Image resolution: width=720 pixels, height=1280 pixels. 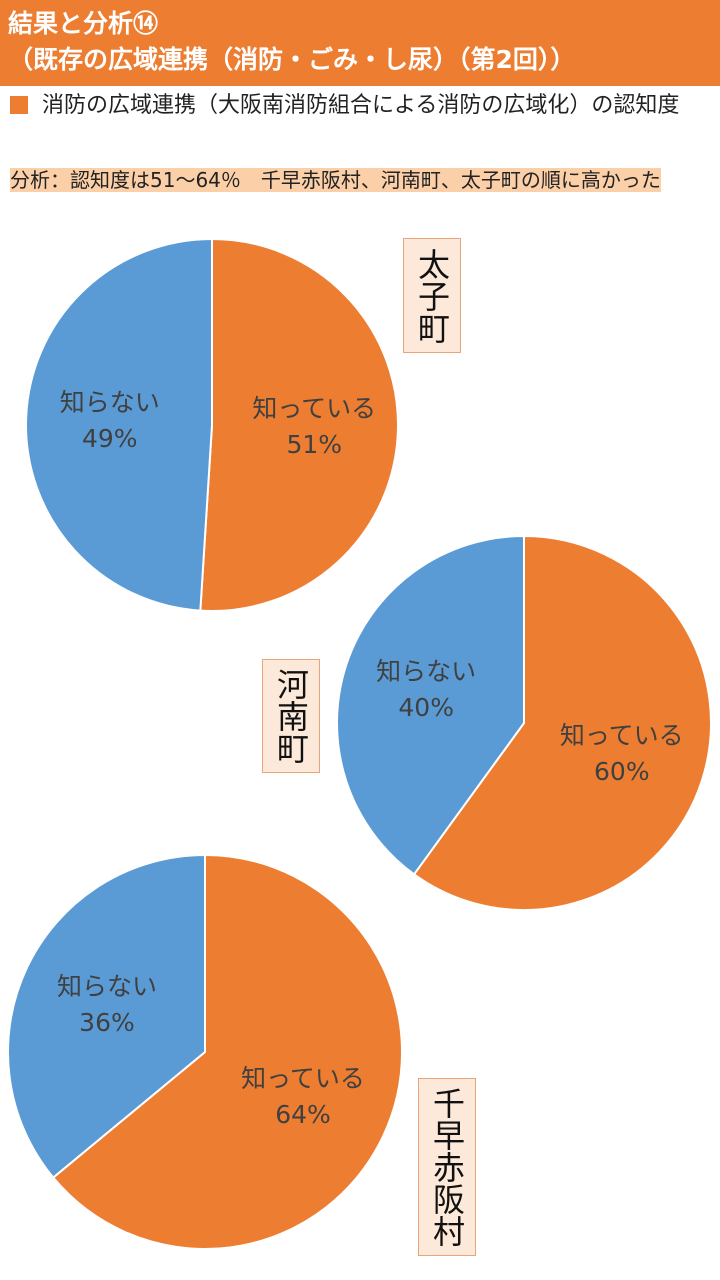 I want to click on question: 消防の広域連携（大阪南消防組合による消防の広域化）の認知度, so click(x=360, y=106).